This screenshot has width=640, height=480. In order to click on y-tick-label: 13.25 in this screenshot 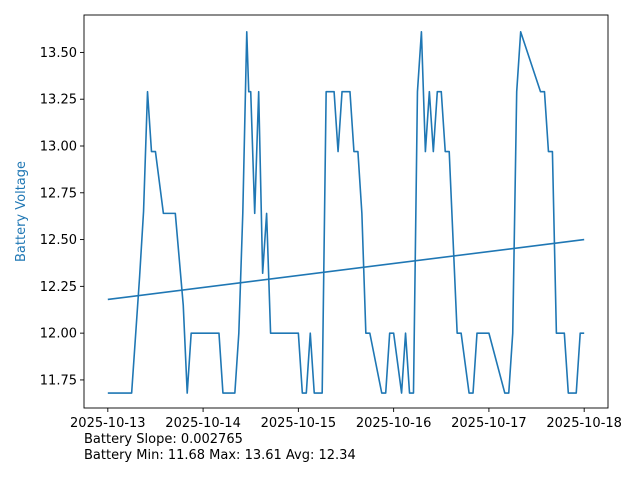, I will do `click(58, 100)`.